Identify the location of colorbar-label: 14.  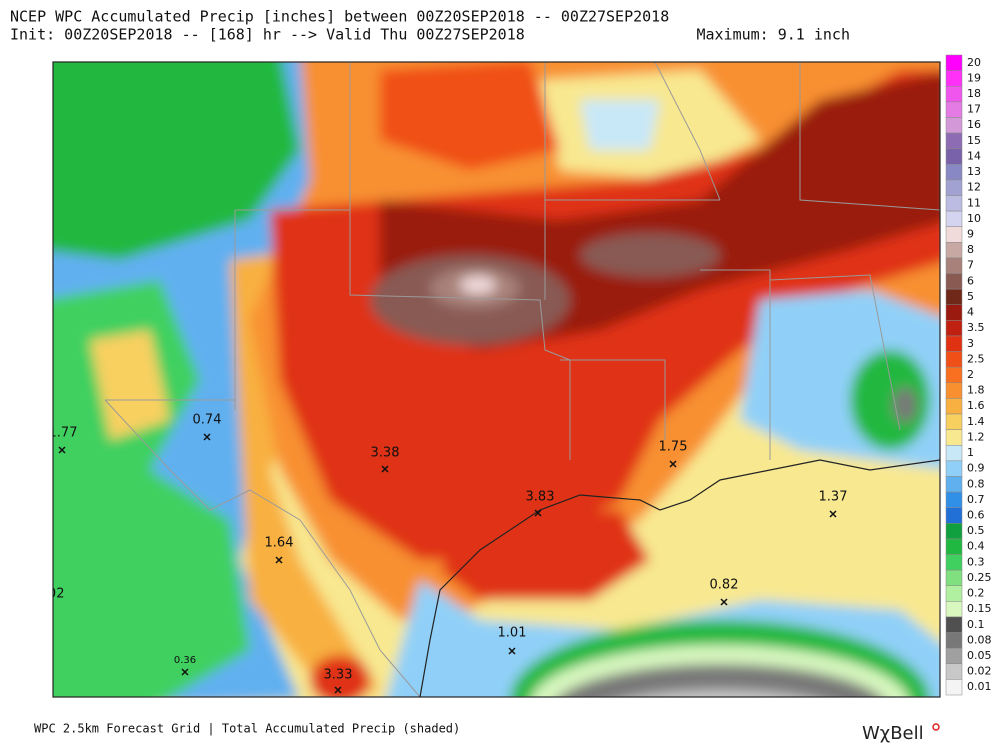
(974, 155).